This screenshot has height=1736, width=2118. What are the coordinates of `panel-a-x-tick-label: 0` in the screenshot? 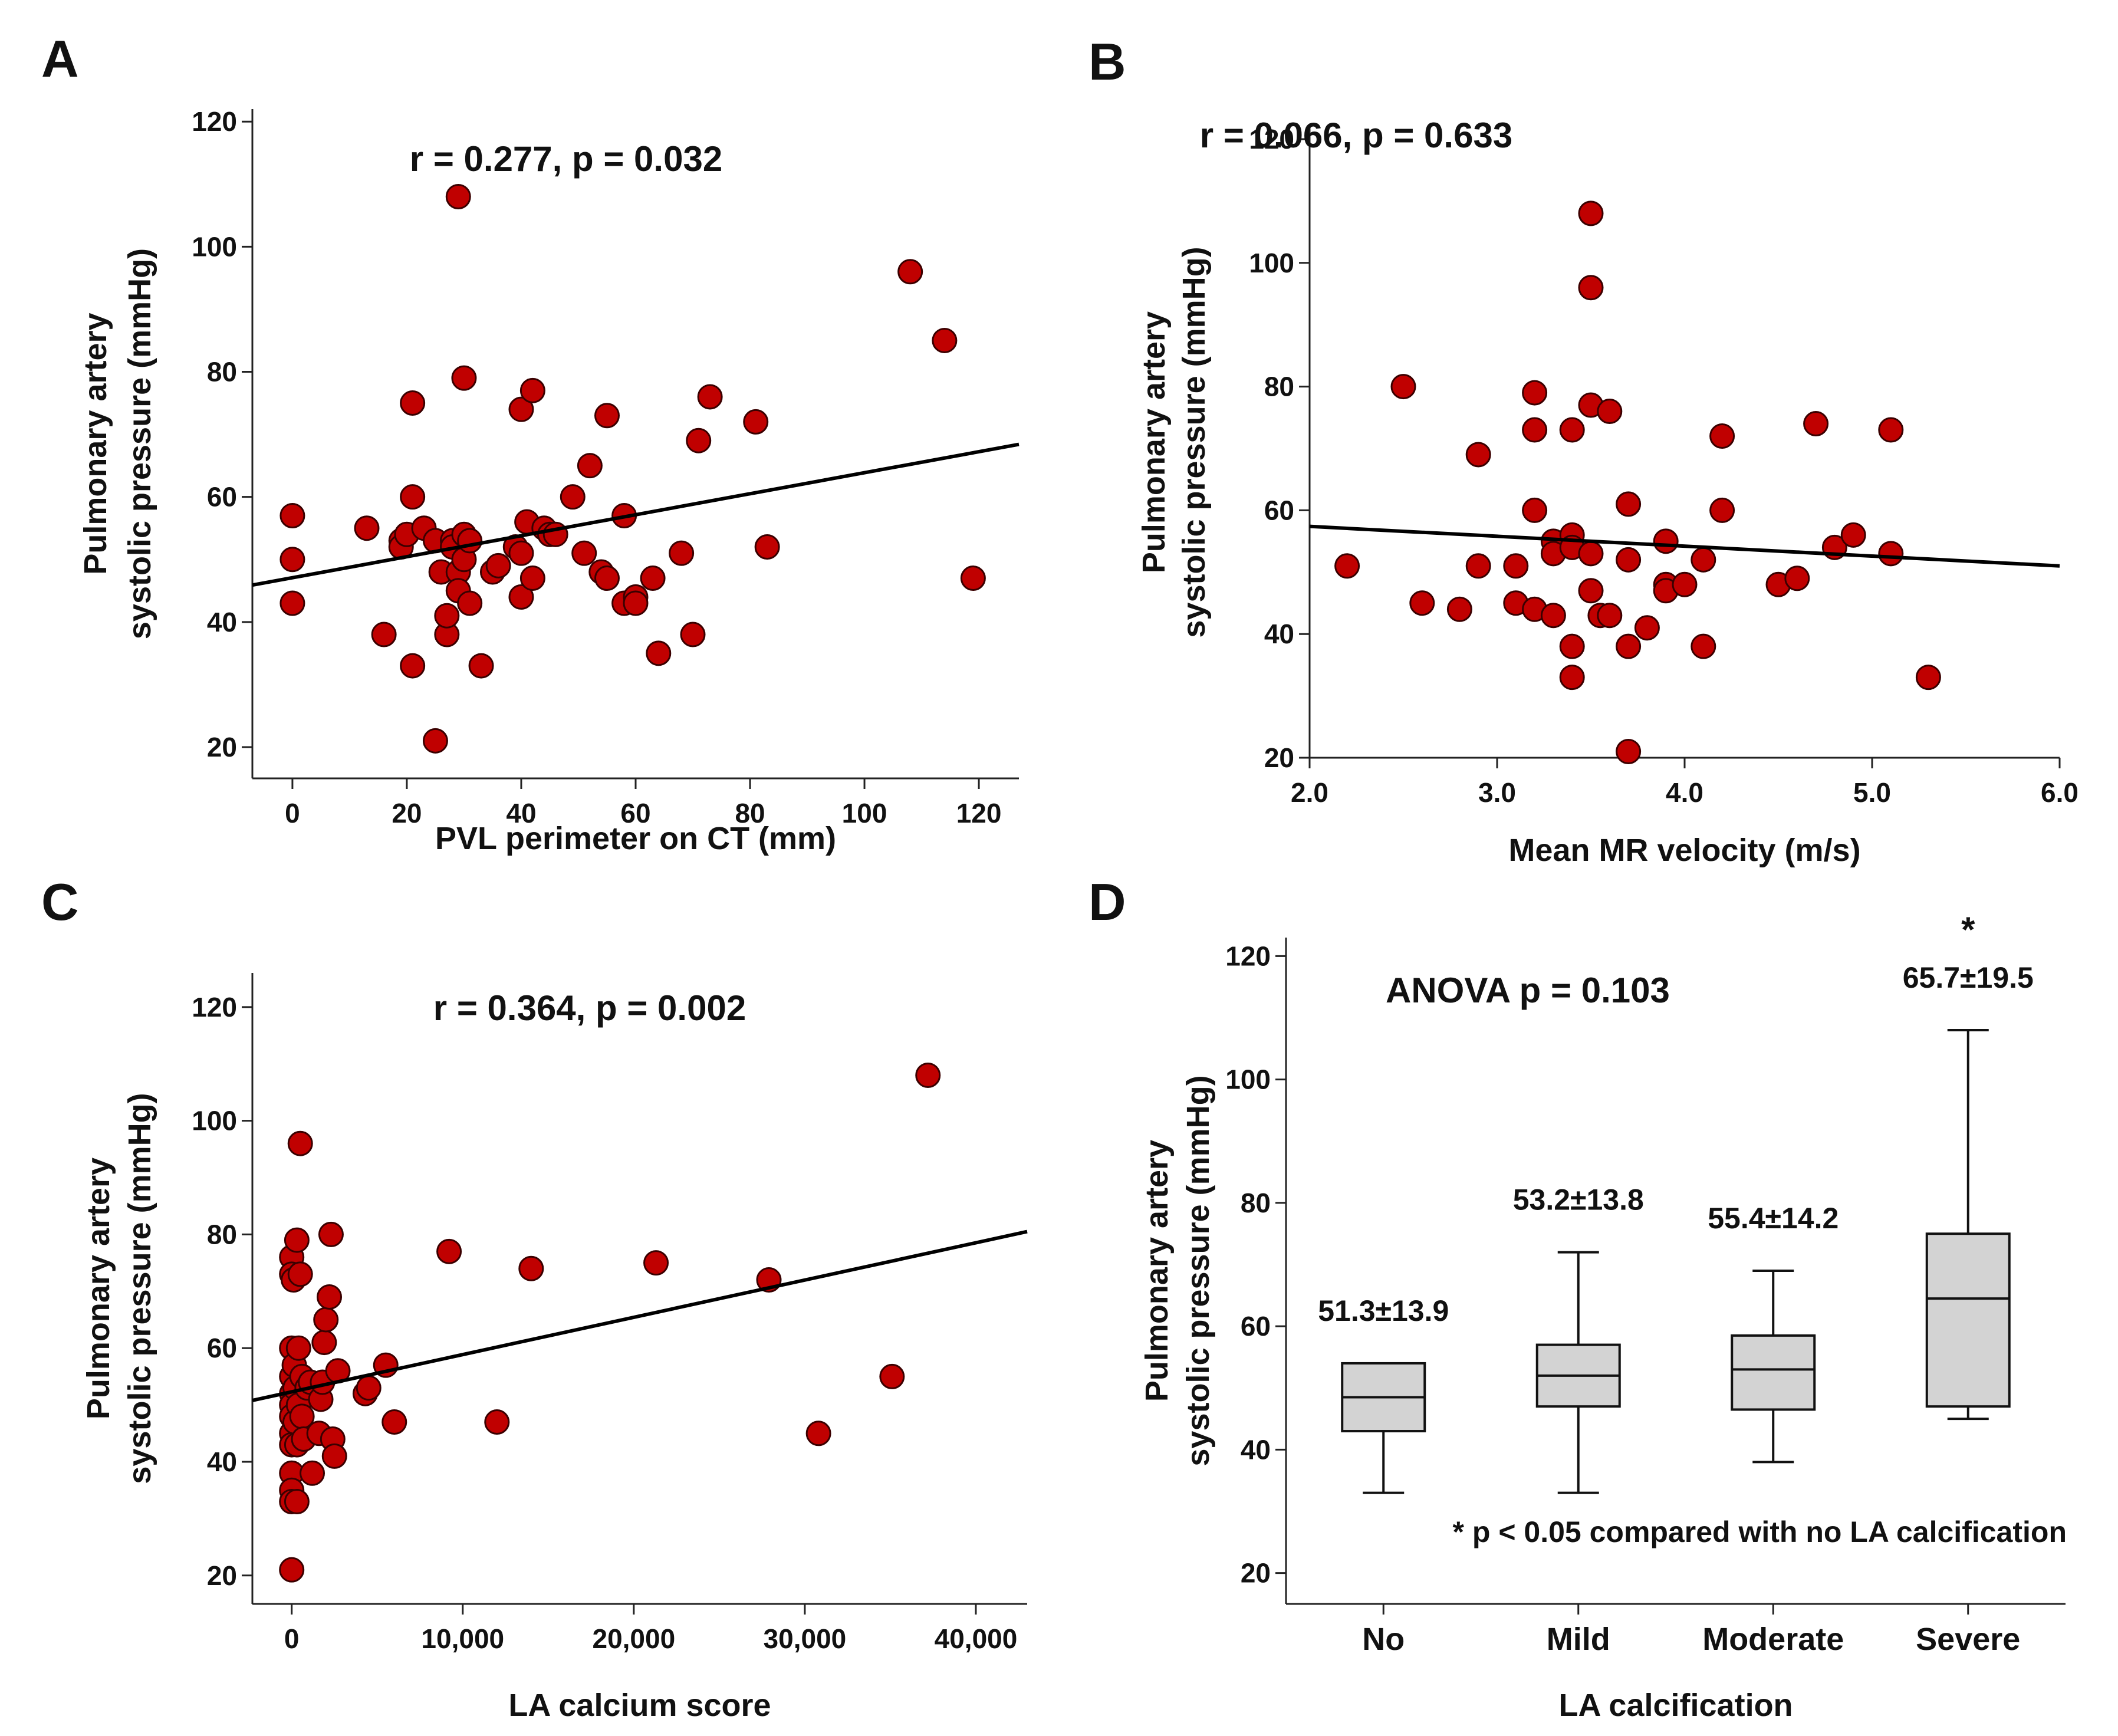 It's located at (292, 813).